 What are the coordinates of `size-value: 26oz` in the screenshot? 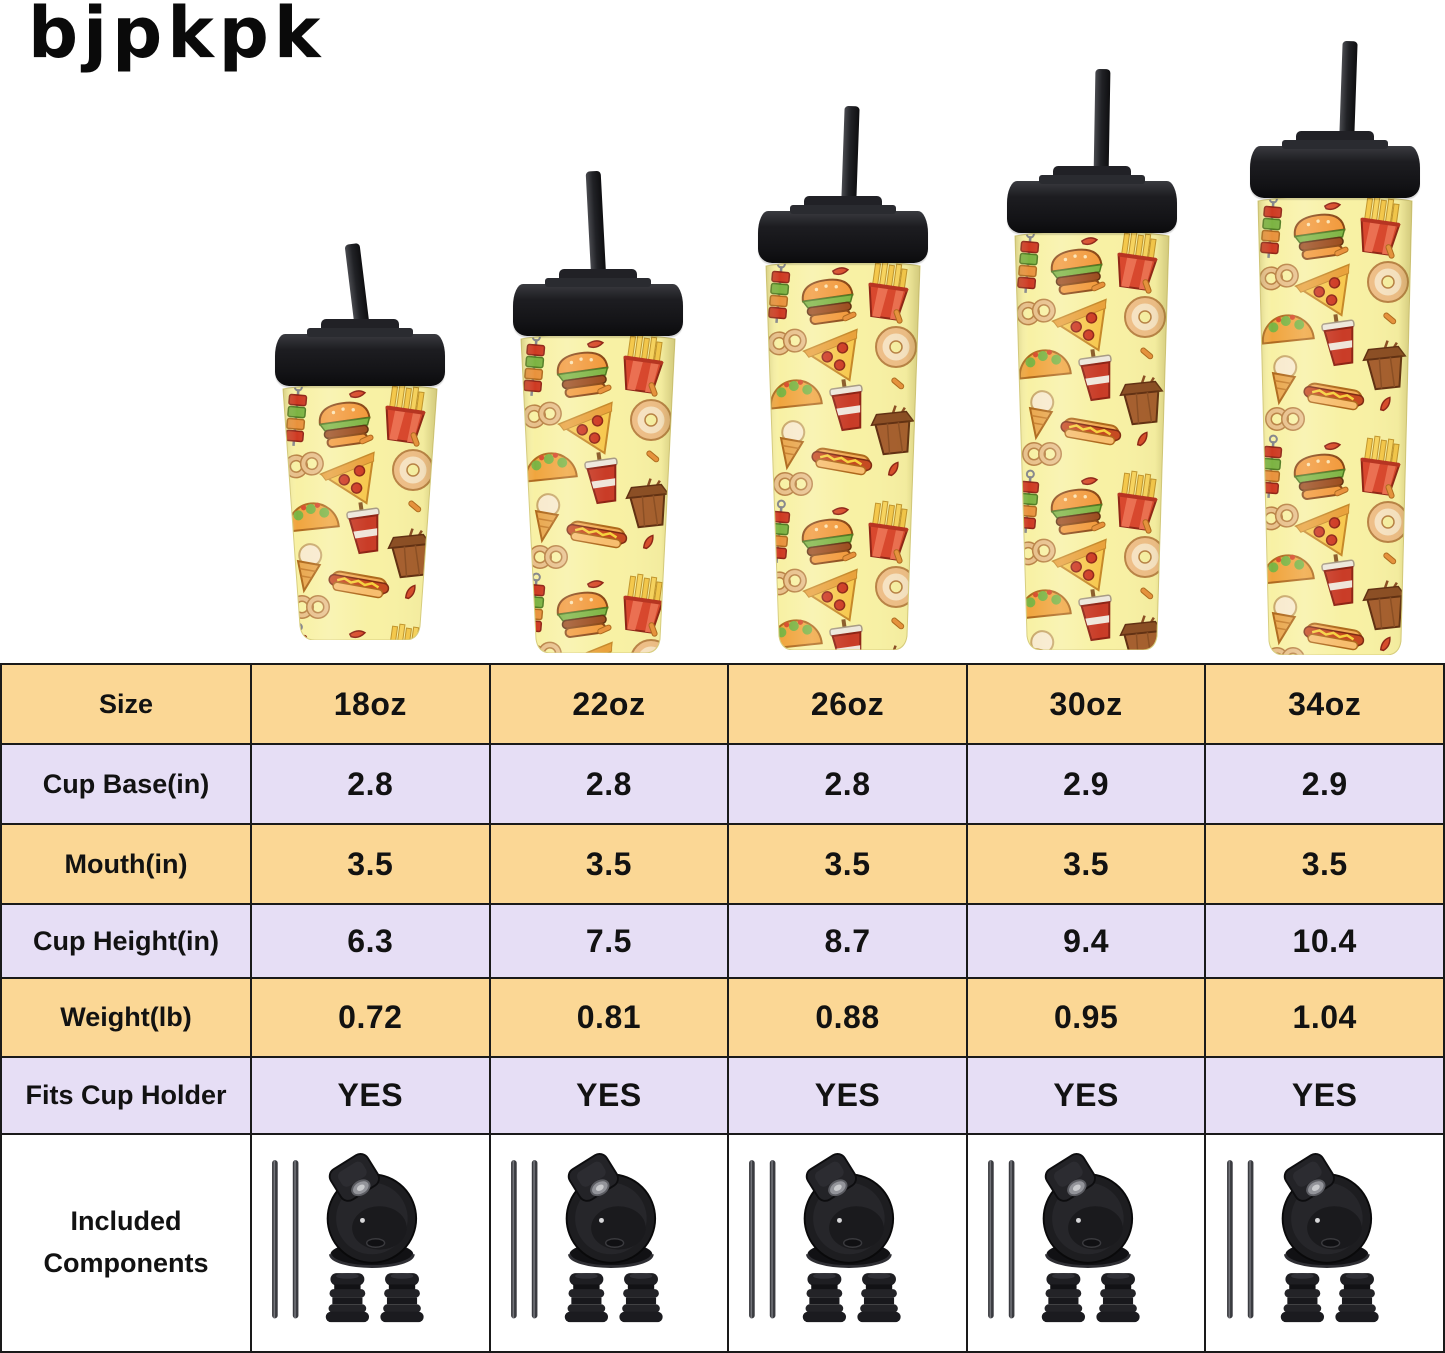 It's located at (847, 704).